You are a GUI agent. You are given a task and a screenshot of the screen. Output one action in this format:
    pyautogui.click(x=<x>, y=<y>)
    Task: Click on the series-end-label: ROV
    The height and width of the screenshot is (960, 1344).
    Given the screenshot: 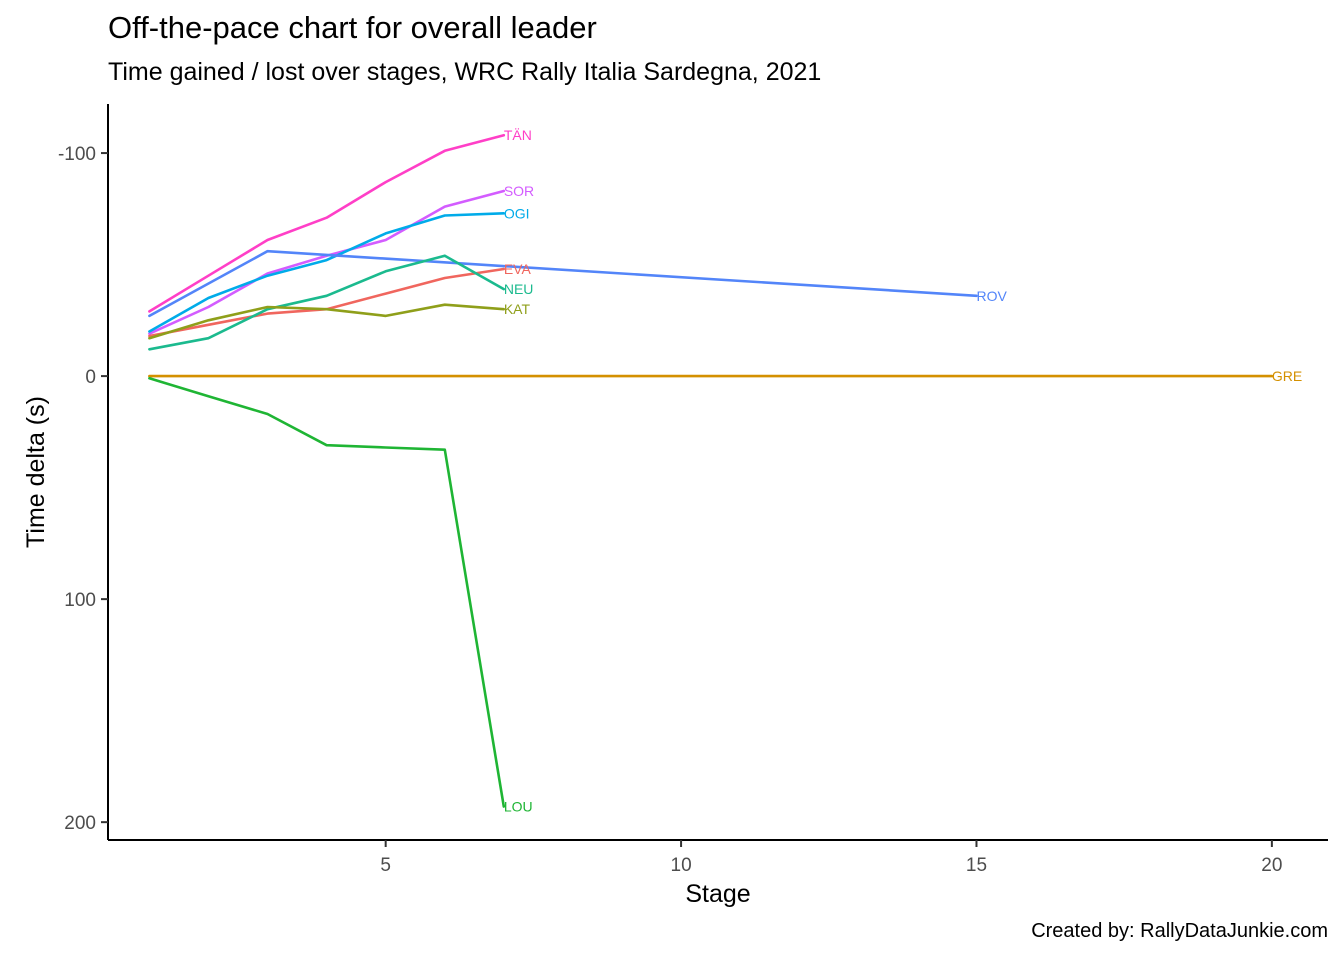 What is the action you would take?
    pyautogui.click(x=991, y=296)
    